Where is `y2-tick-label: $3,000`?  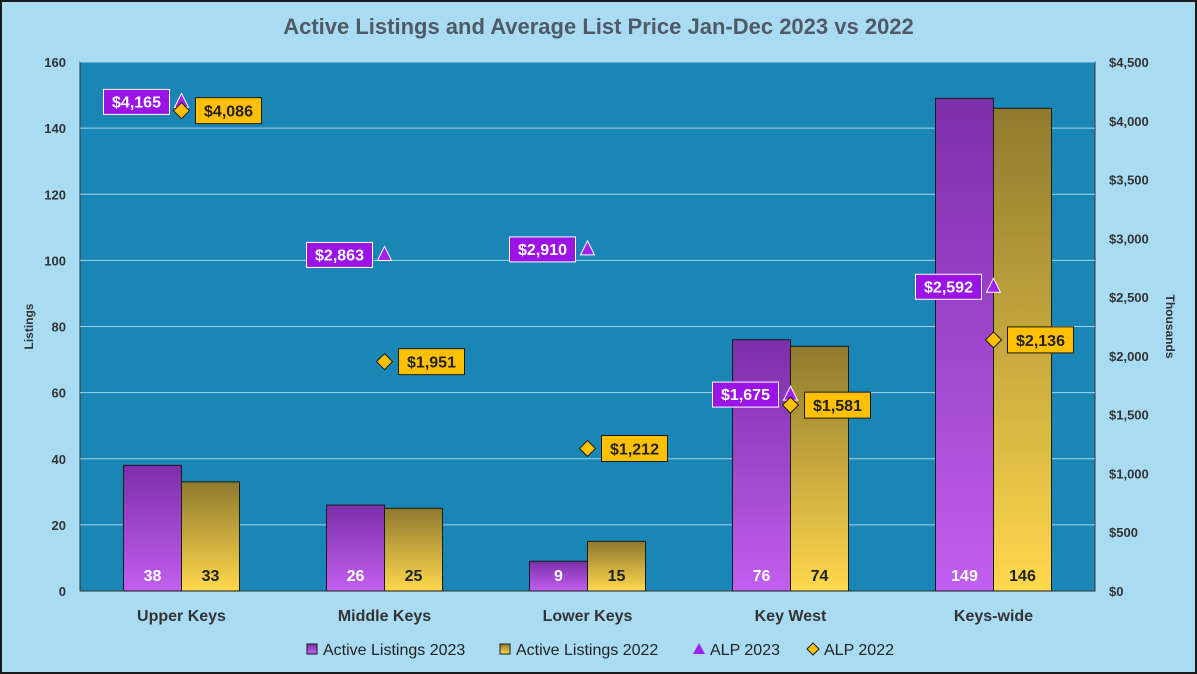
y2-tick-label: $3,000 is located at coordinates (1129, 238).